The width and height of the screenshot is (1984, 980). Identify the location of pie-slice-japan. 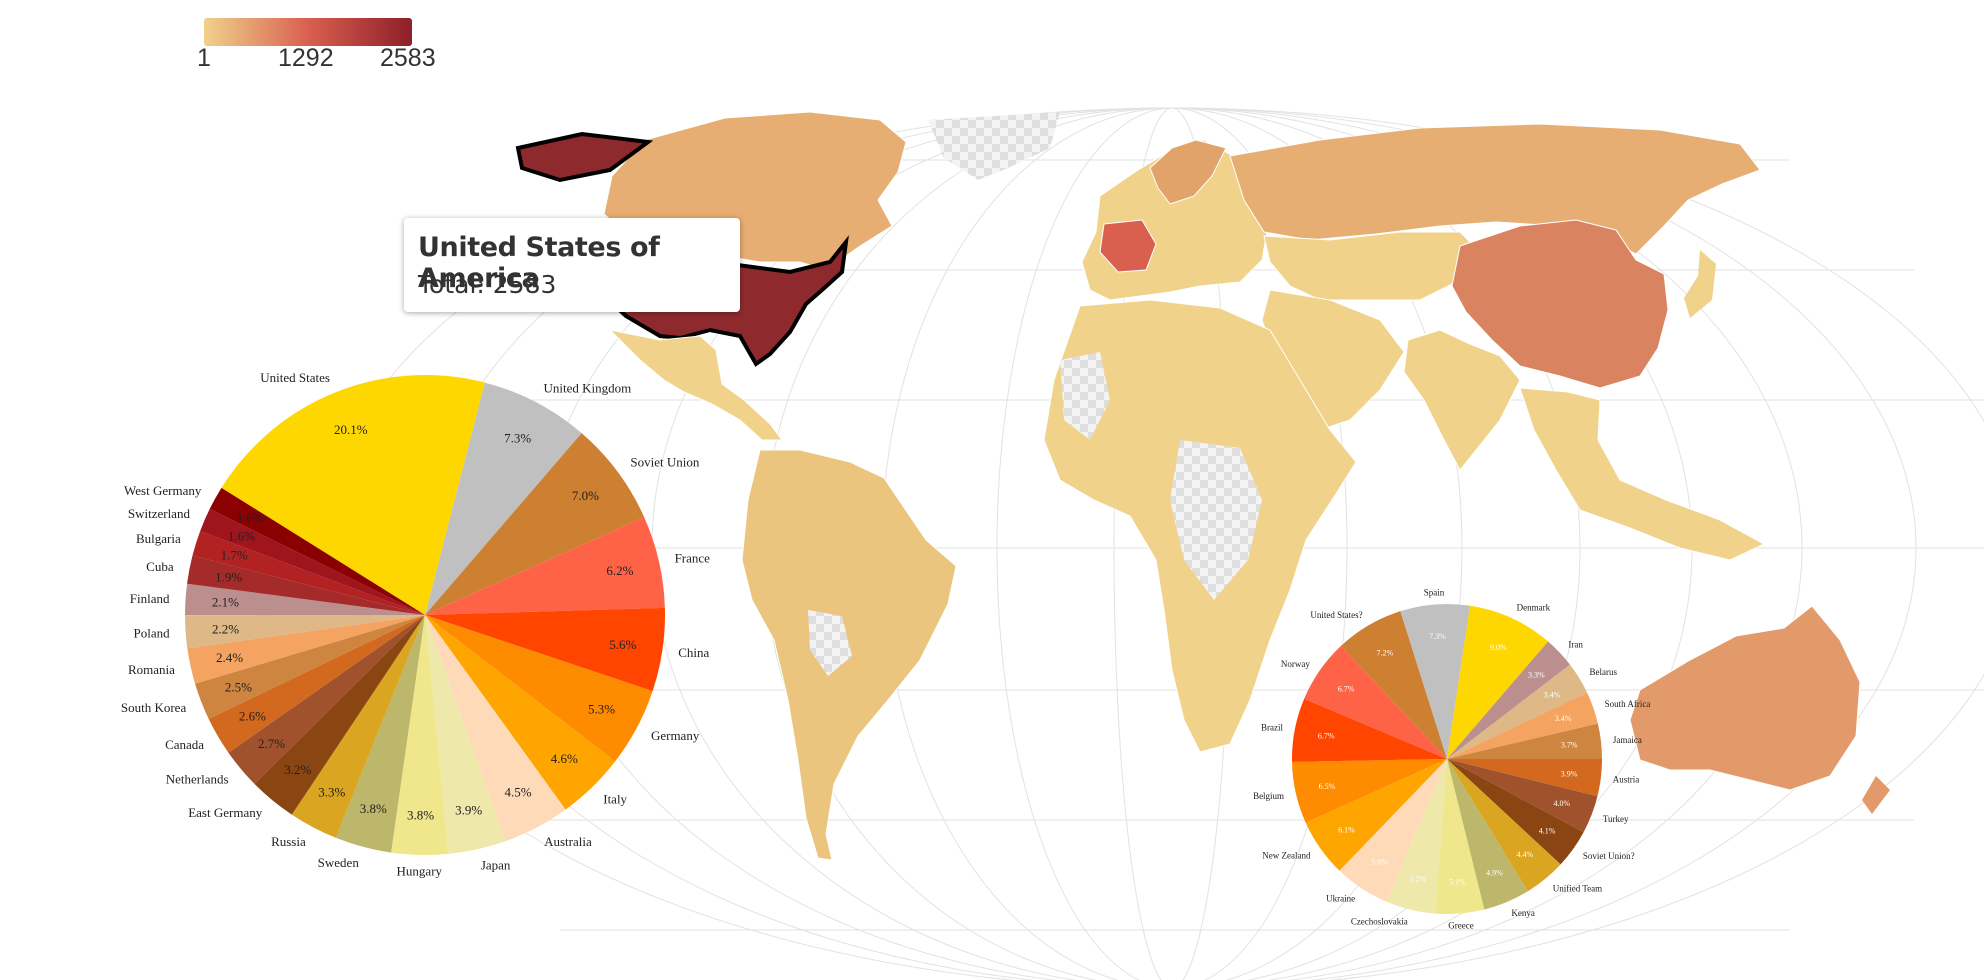
(465, 734).